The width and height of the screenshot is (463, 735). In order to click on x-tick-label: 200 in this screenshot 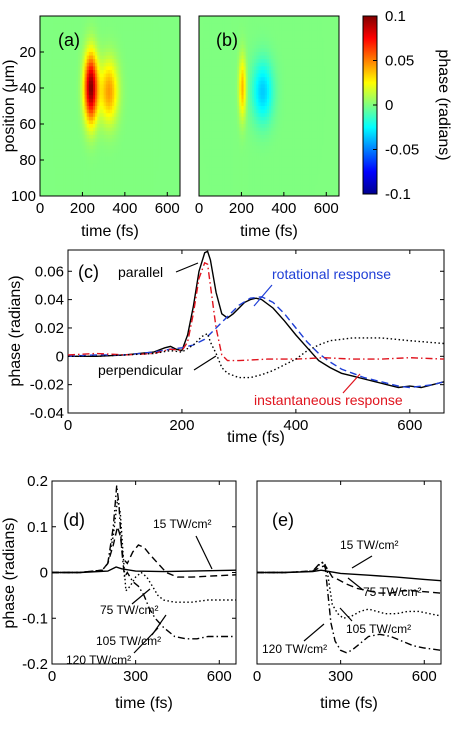, I will do `click(82, 208)`.